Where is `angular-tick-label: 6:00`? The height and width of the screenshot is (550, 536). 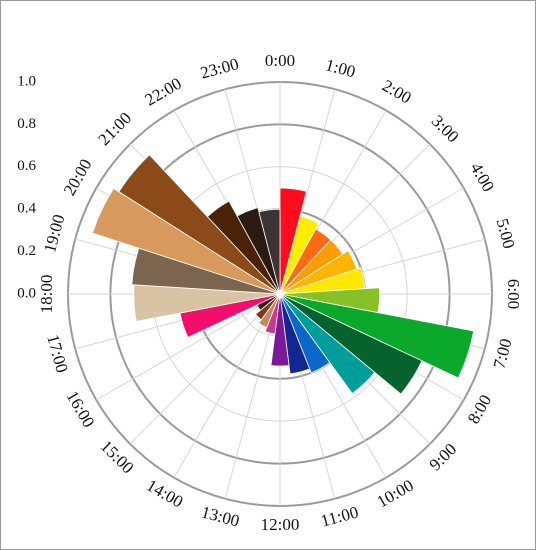 angular-tick-label: 6:00 is located at coordinates (513, 294).